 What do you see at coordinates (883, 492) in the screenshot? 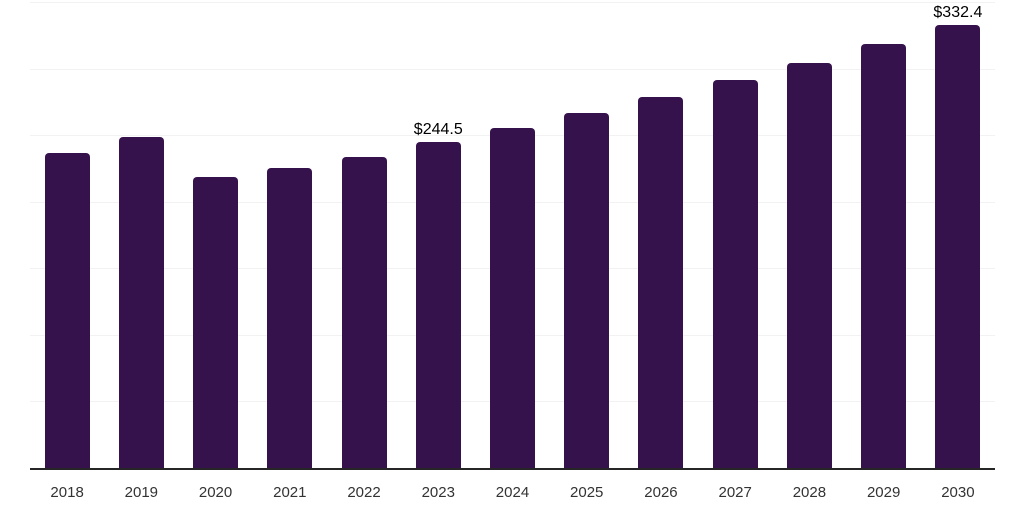
I see `x-axis-label-2029: 2029` at bounding box center [883, 492].